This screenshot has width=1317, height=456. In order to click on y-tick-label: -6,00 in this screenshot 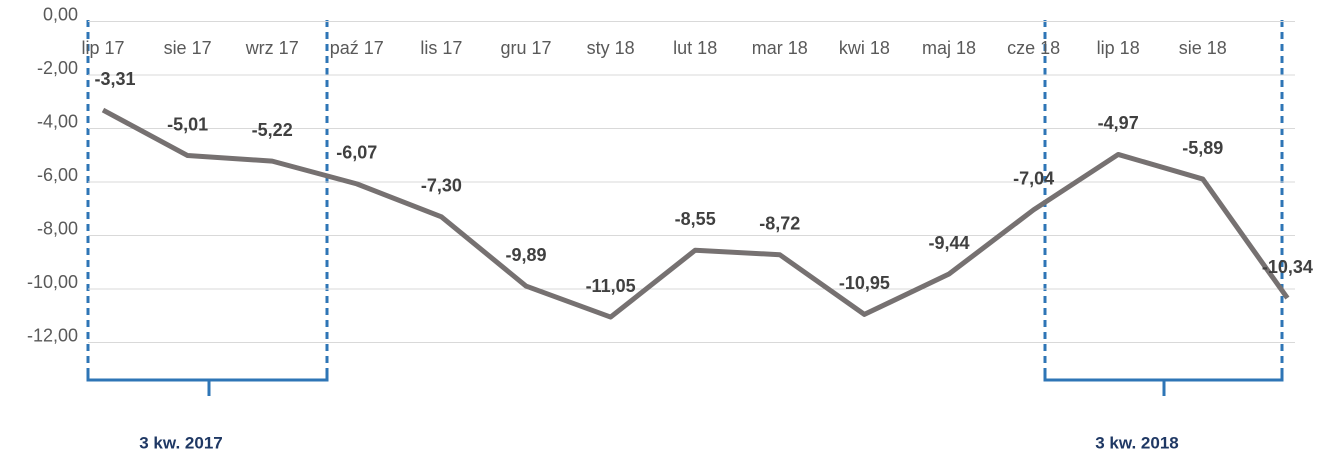, I will do `click(57, 175)`.